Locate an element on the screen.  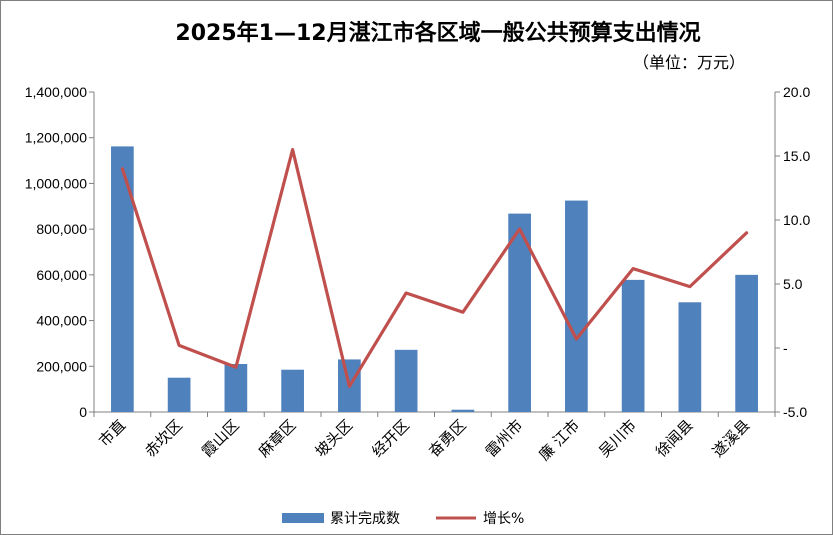
category-label: 霞山区 is located at coordinates (220, 438).